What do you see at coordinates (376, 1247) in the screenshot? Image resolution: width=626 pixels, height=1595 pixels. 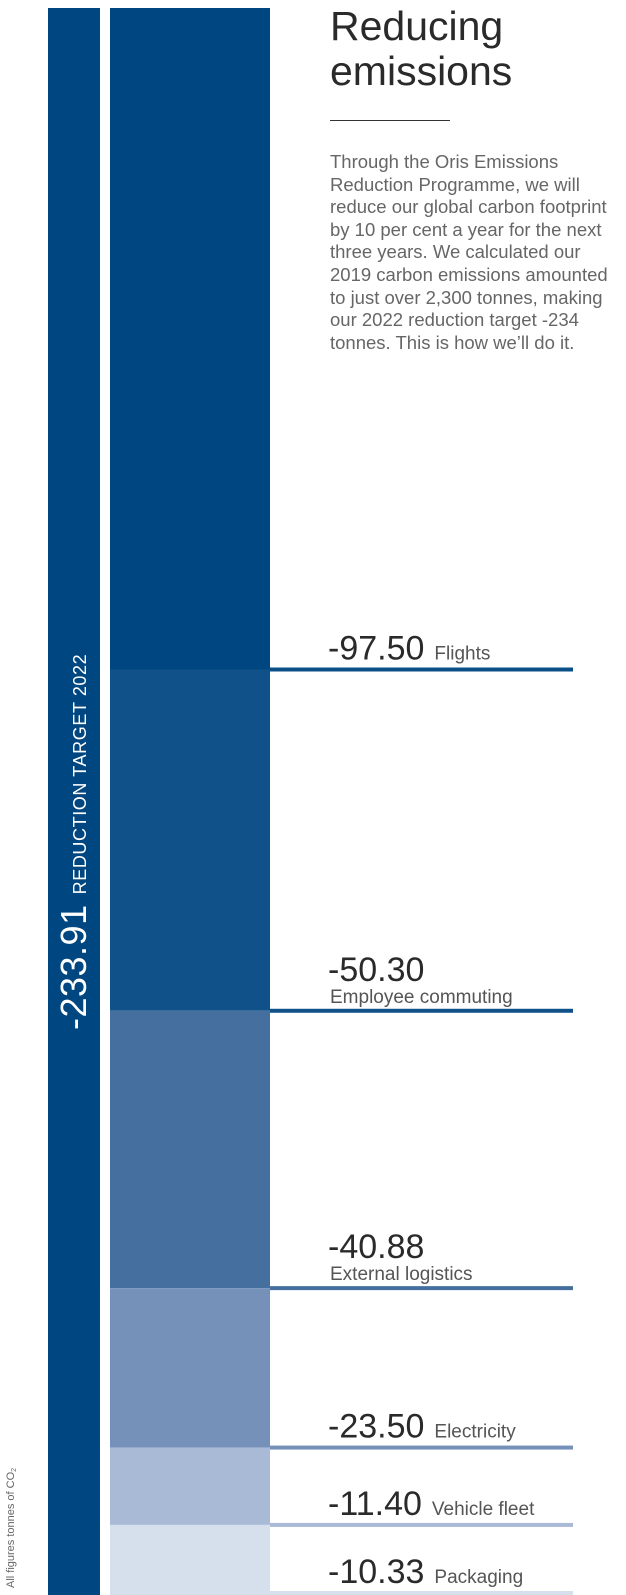 I see `segment-value-external-logistics: -40.88` at bounding box center [376, 1247].